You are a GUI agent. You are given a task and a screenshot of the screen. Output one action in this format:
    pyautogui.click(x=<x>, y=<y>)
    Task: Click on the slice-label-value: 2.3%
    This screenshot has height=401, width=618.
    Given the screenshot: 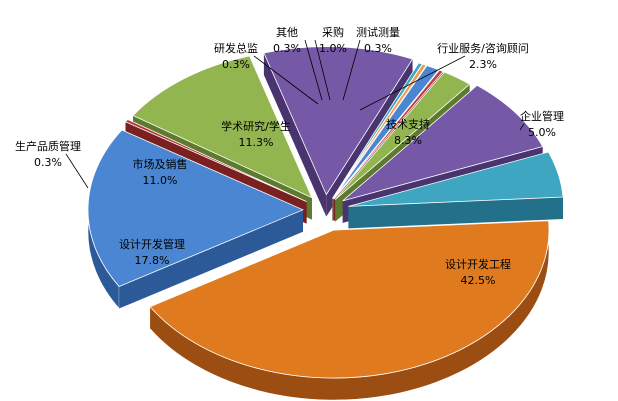 What is the action you would take?
    pyautogui.click(x=483, y=64)
    